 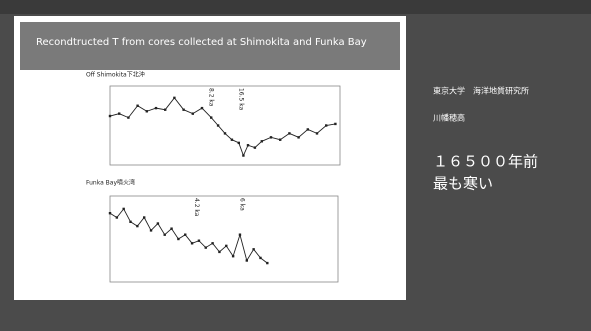 I want to click on data-line, so click(x=222, y=127).